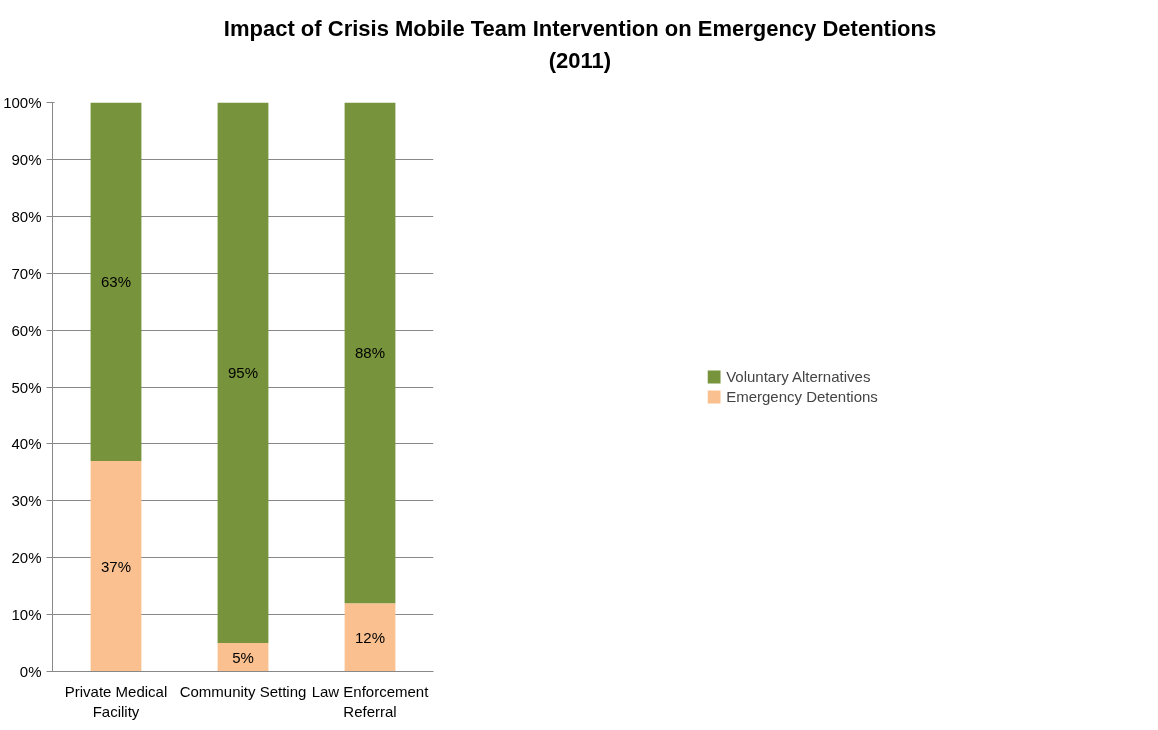 The width and height of the screenshot is (1158, 730). I want to click on x-tick-label: Community Setting, so click(243, 691).